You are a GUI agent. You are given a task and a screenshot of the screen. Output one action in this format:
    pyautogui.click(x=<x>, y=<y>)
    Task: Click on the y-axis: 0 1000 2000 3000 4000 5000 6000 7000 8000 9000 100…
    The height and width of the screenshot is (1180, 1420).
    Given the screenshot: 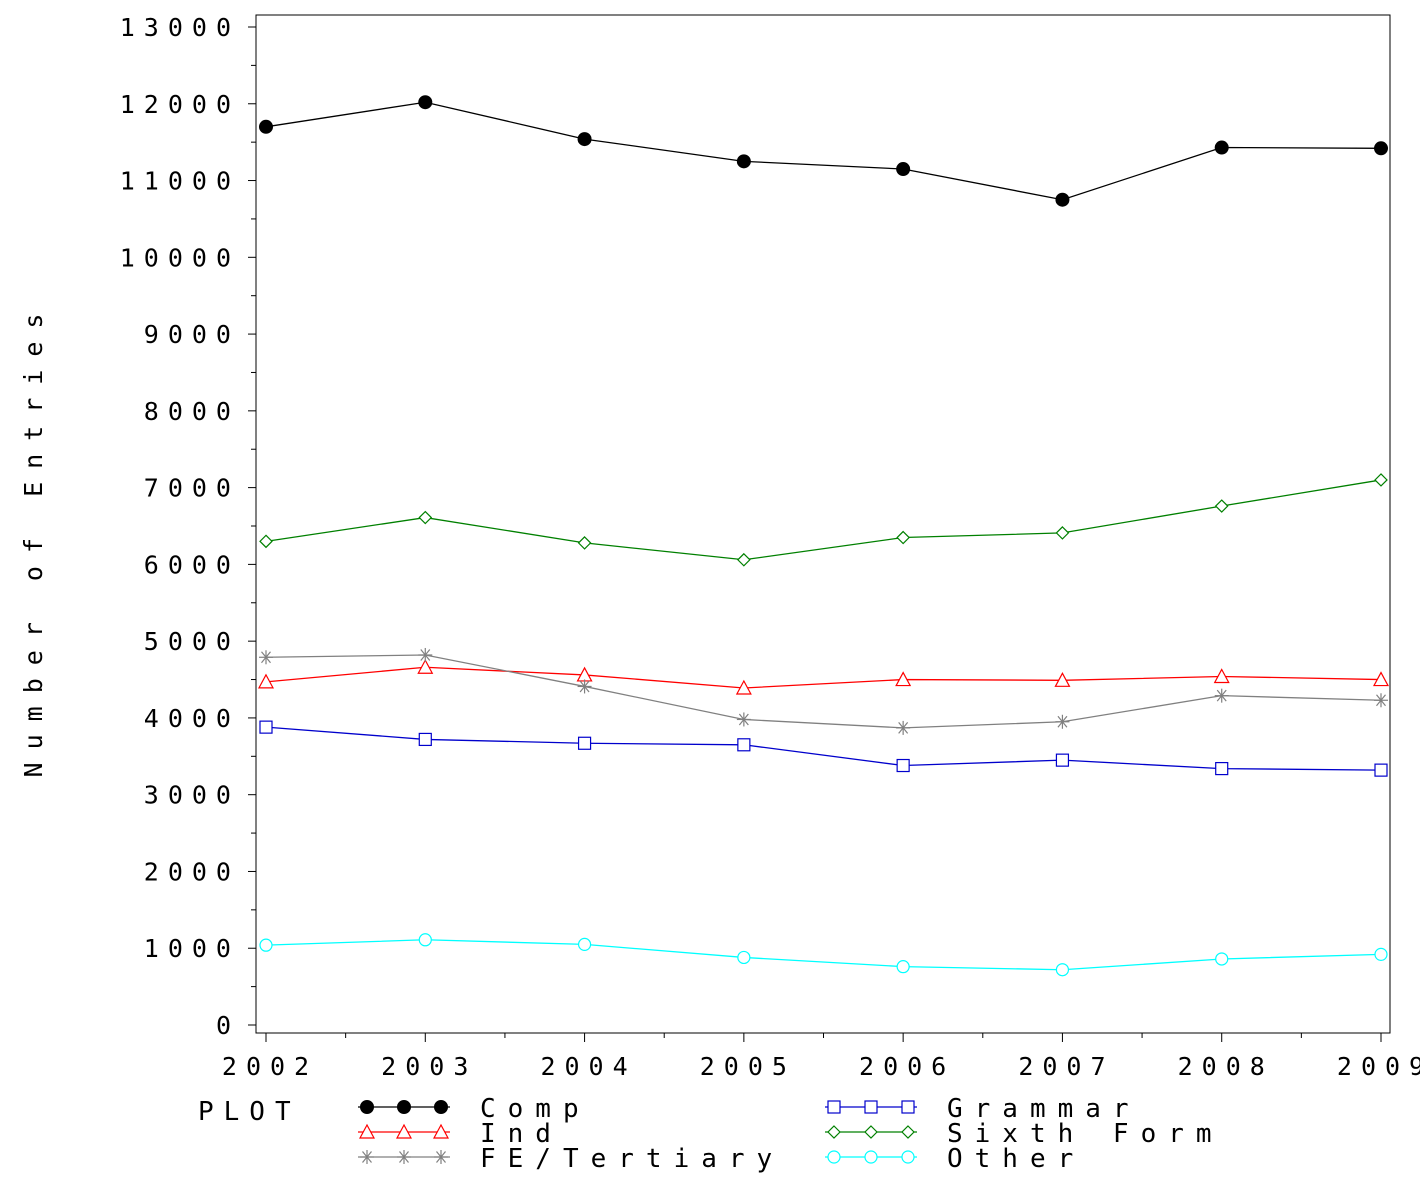 What is the action you would take?
    pyautogui.click(x=188, y=526)
    